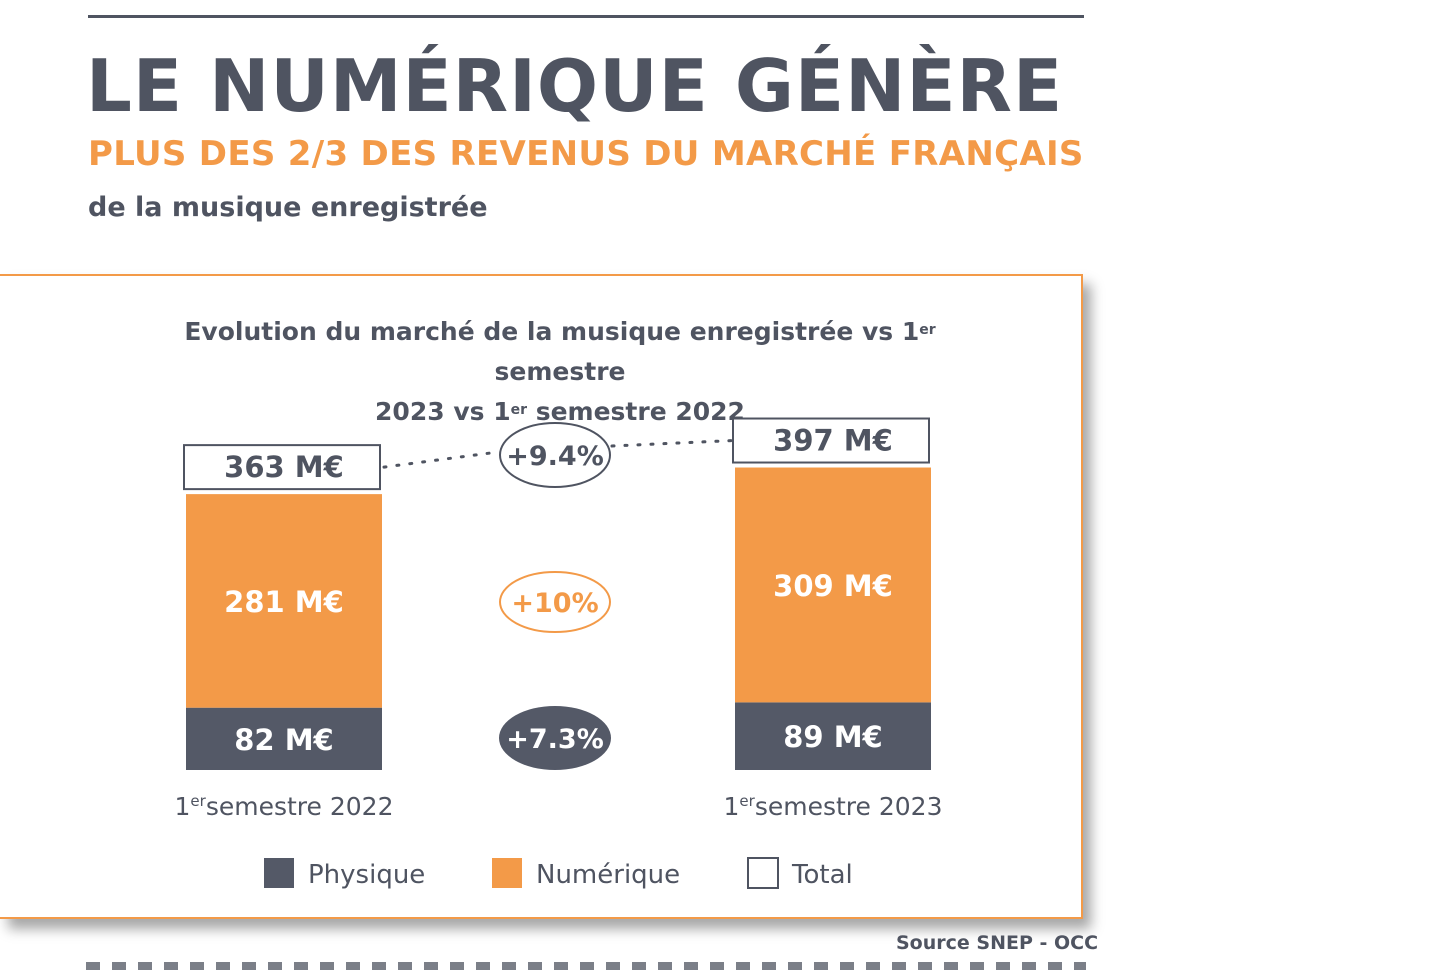  What do you see at coordinates (608, 875) in the screenshot?
I see `legend-label-numerique: Numérique` at bounding box center [608, 875].